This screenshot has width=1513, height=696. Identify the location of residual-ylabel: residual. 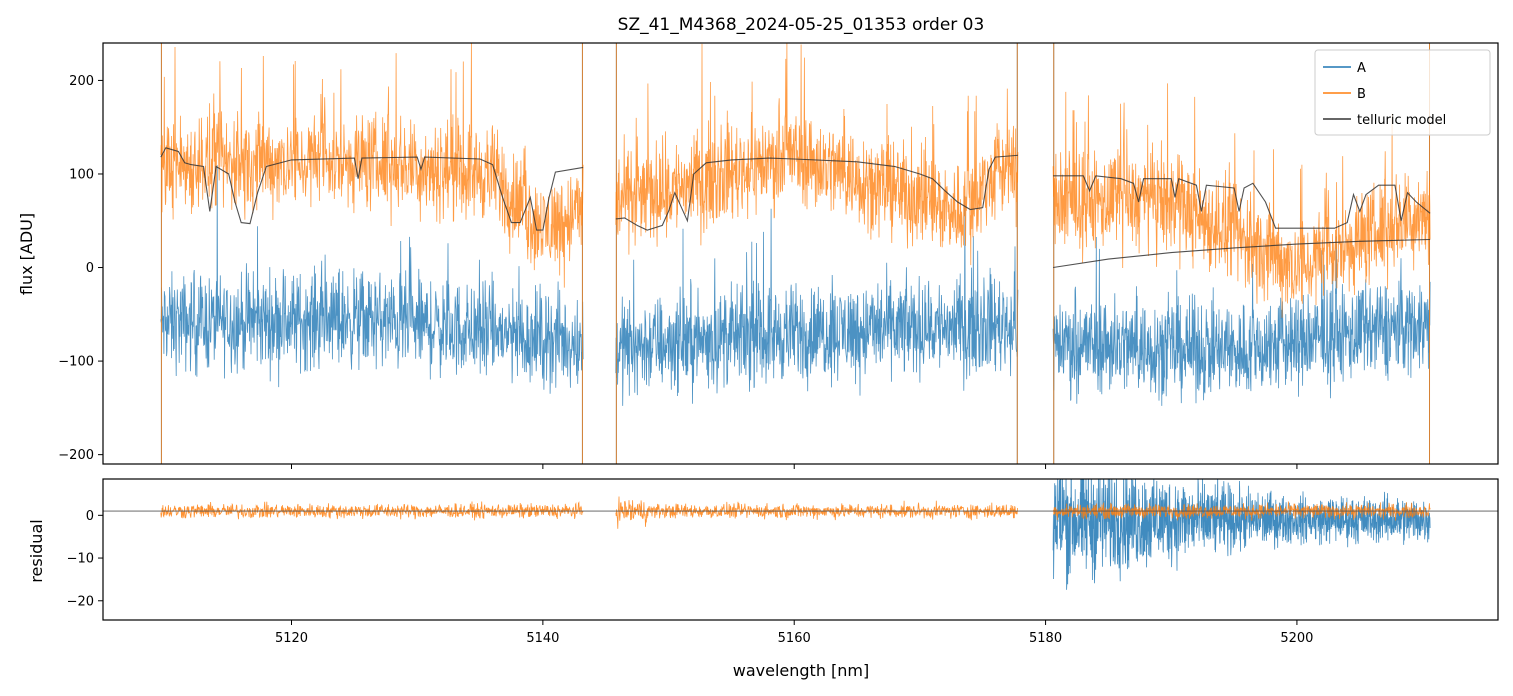
(36, 550).